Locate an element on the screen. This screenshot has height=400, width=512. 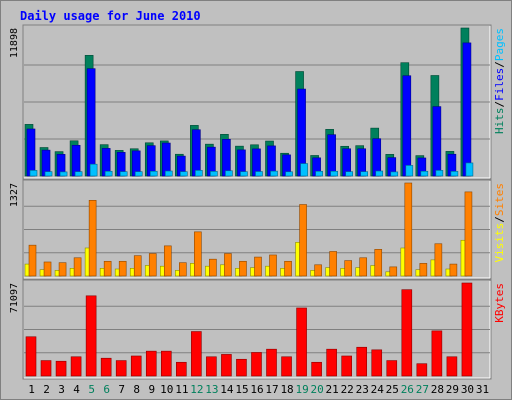
x-tick-label: 10 is located at coordinates (166, 389).